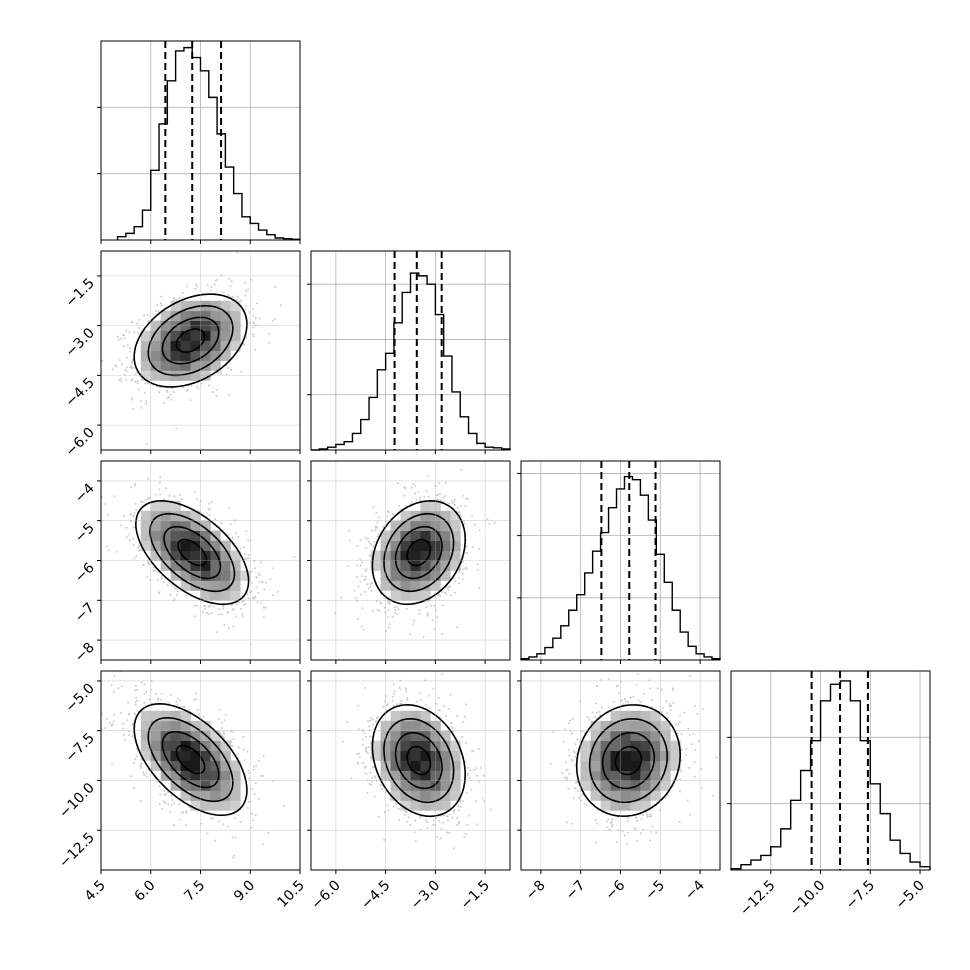 The image size is (970, 970). Describe the element at coordinates (85, 613) in the screenshot. I see `ytick-label: −7` at that location.